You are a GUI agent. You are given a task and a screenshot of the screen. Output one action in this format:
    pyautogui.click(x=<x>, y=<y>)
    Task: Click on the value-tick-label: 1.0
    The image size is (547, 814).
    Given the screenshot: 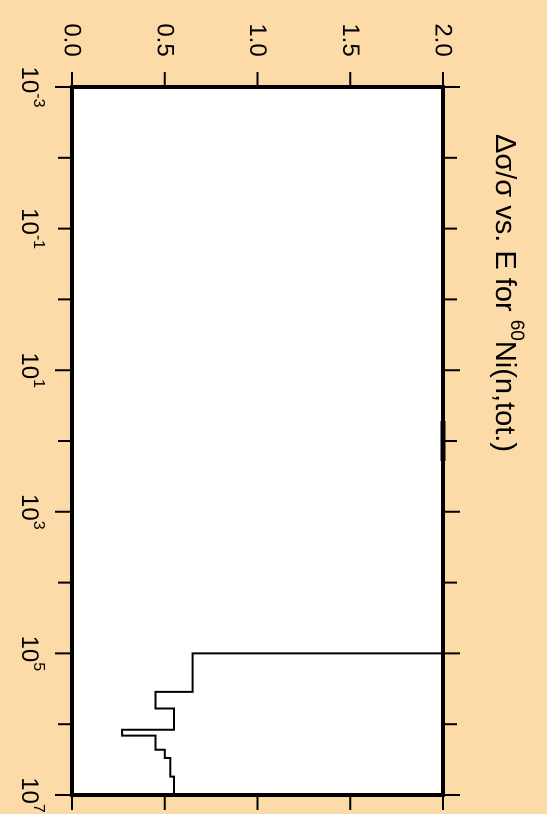 What is the action you would take?
    pyautogui.click(x=257, y=39)
    